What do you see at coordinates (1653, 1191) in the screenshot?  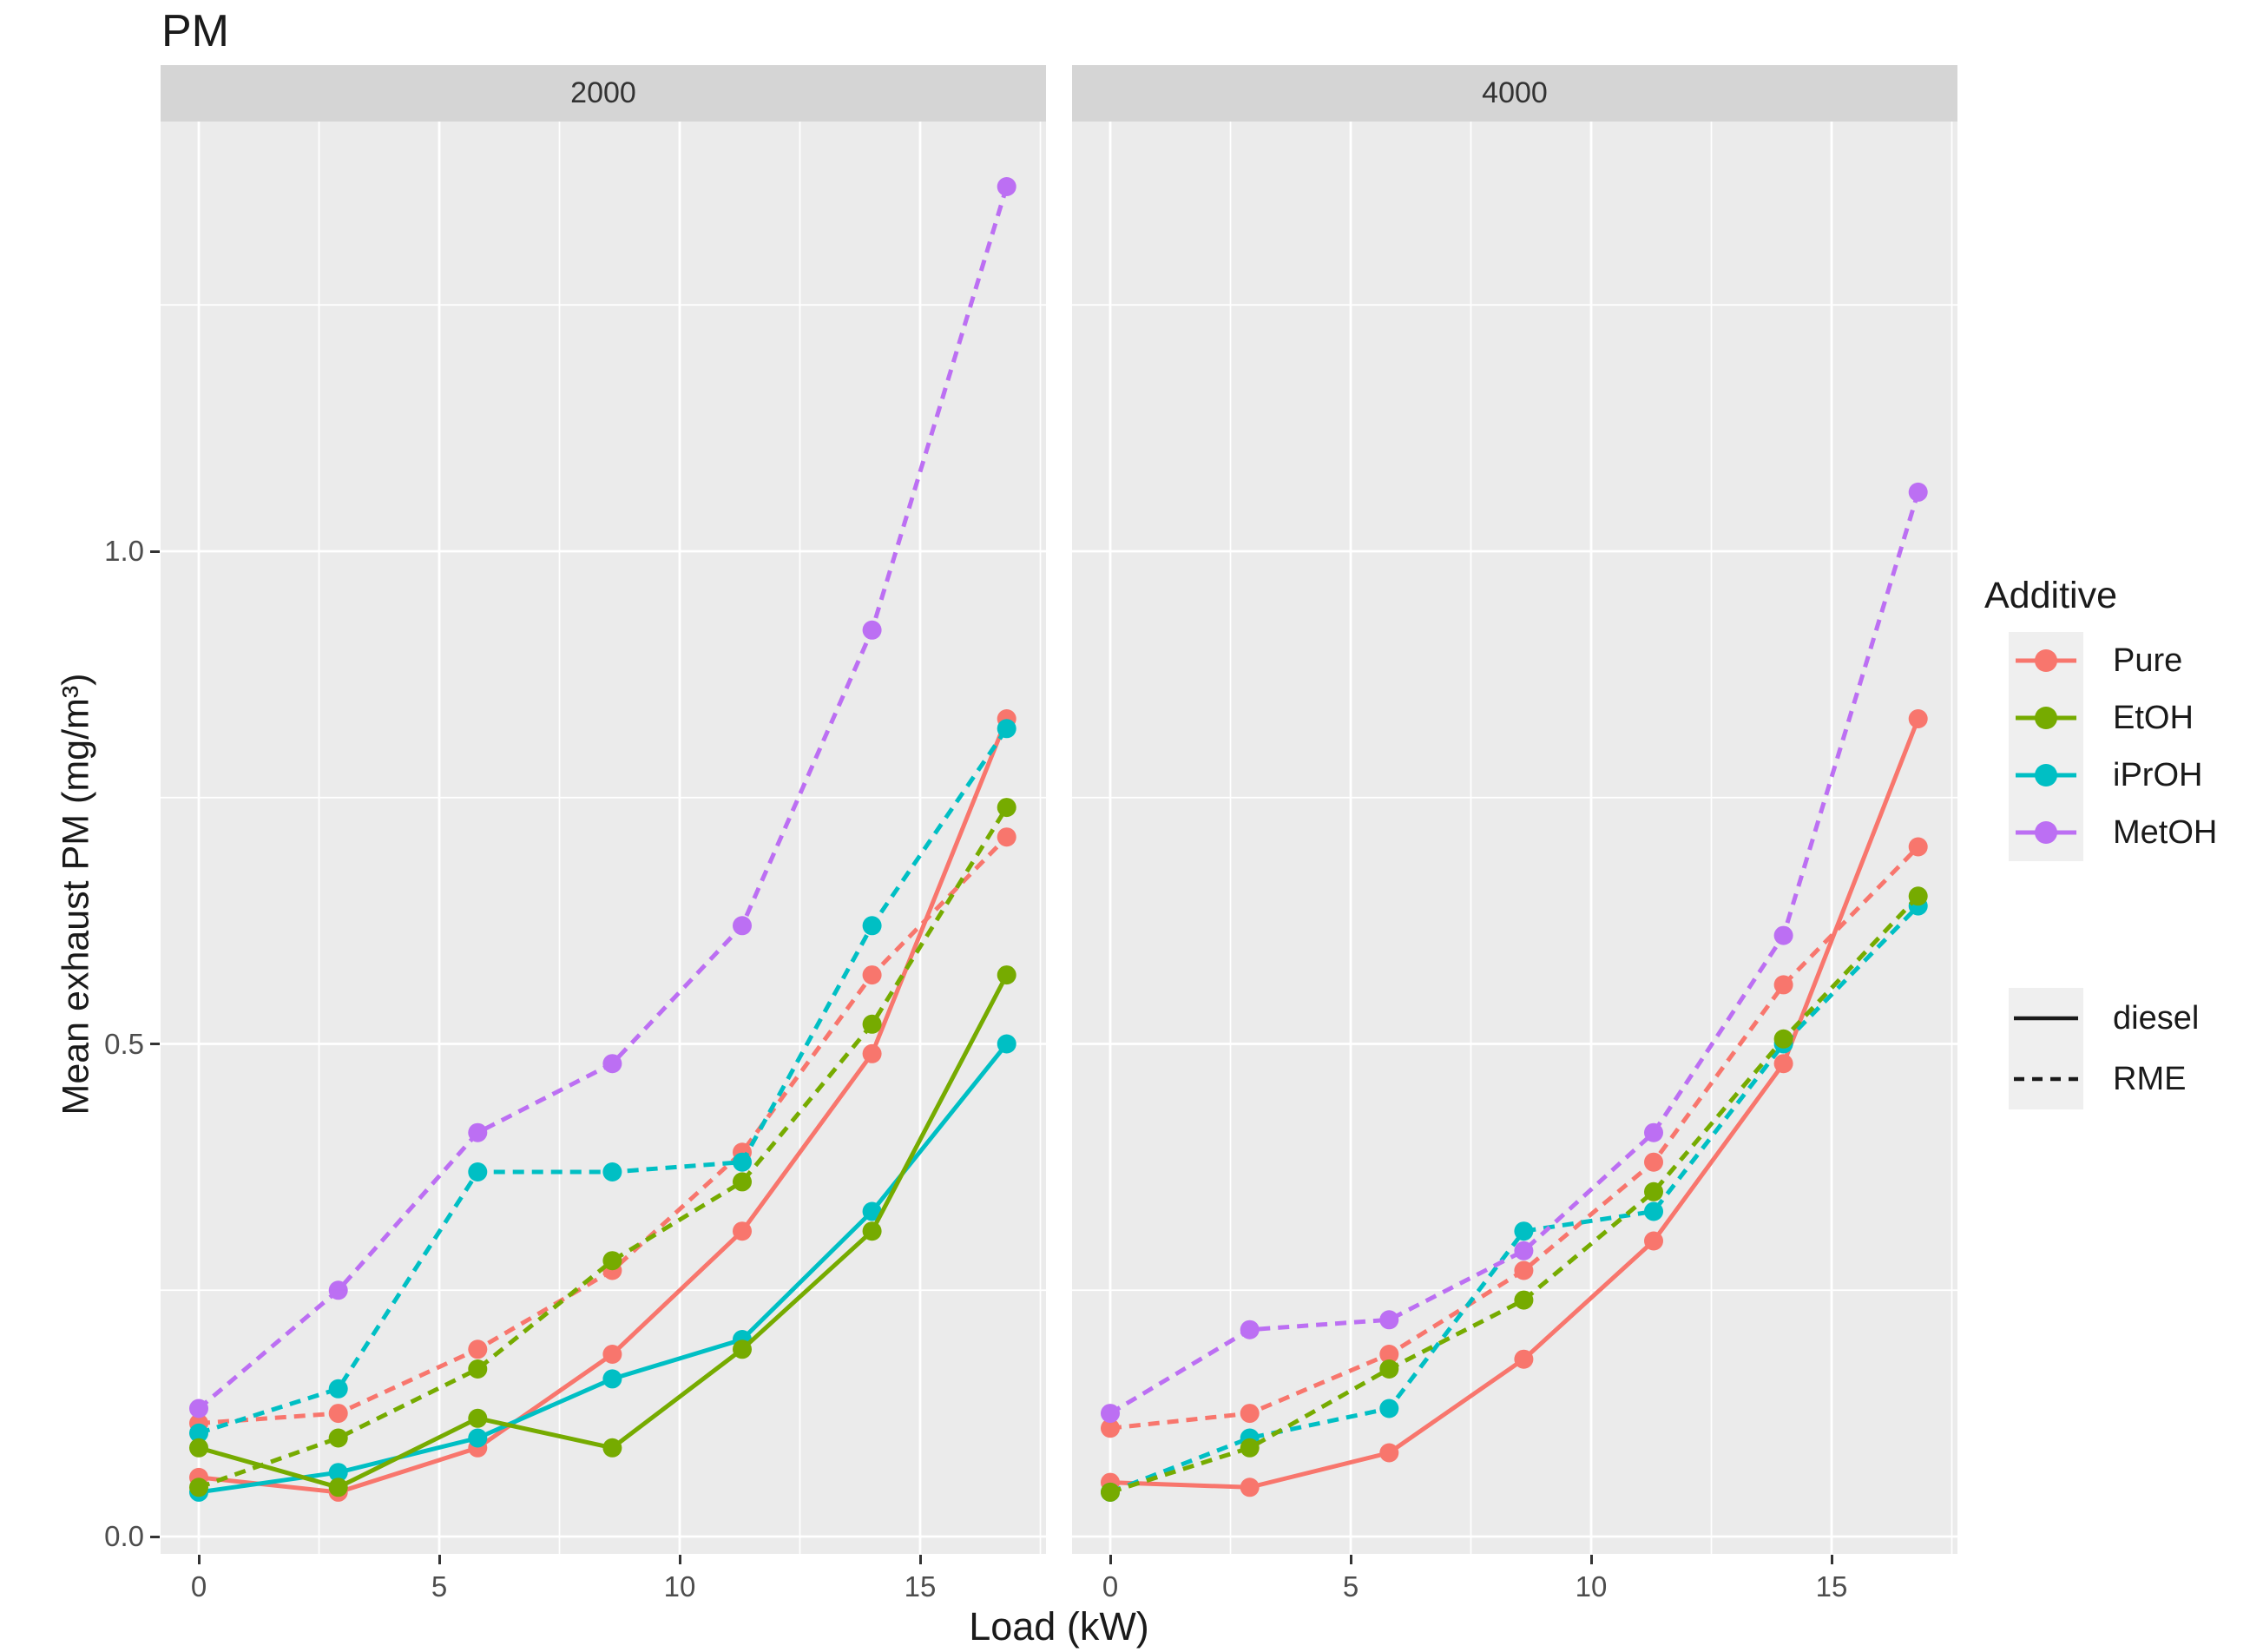 I see `point-etoh-rme-11.3` at bounding box center [1653, 1191].